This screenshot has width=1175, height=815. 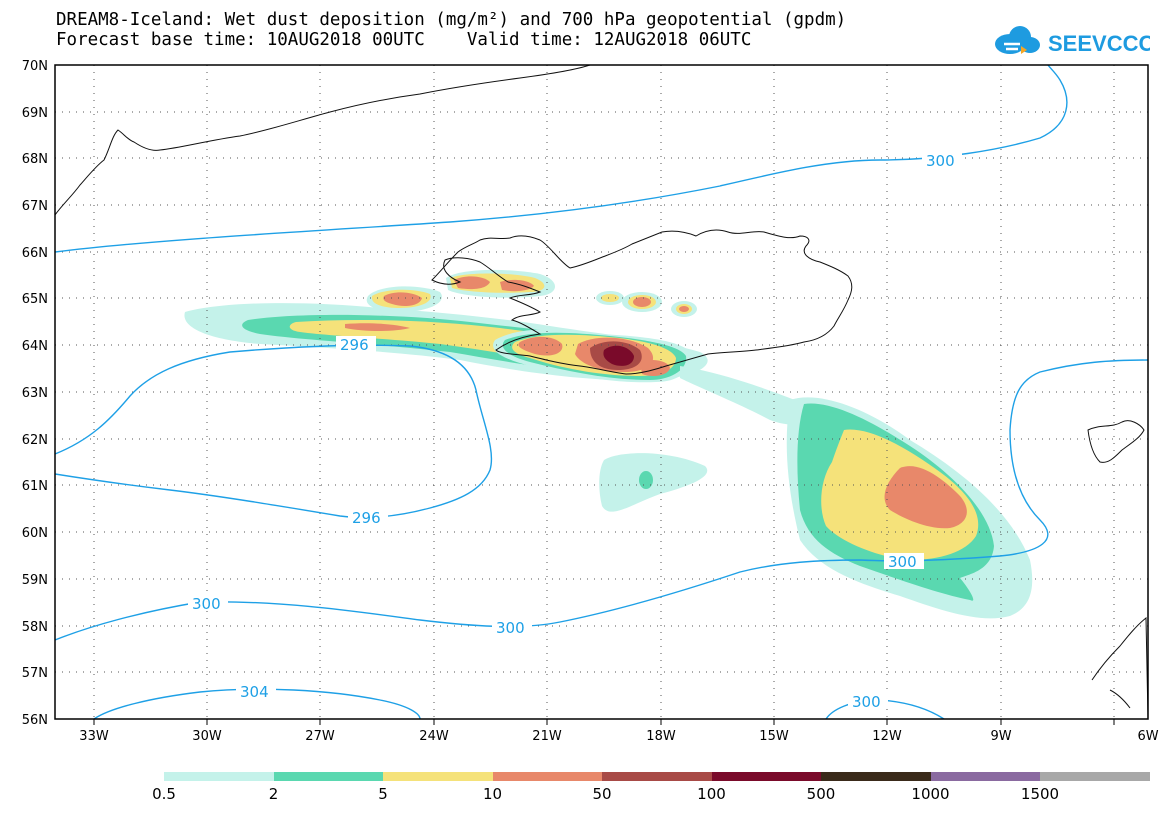 What do you see at coordinates (1000, 736) in the screenshot?
I see `svg-text: 9W` at bounding box center [1000, 736].